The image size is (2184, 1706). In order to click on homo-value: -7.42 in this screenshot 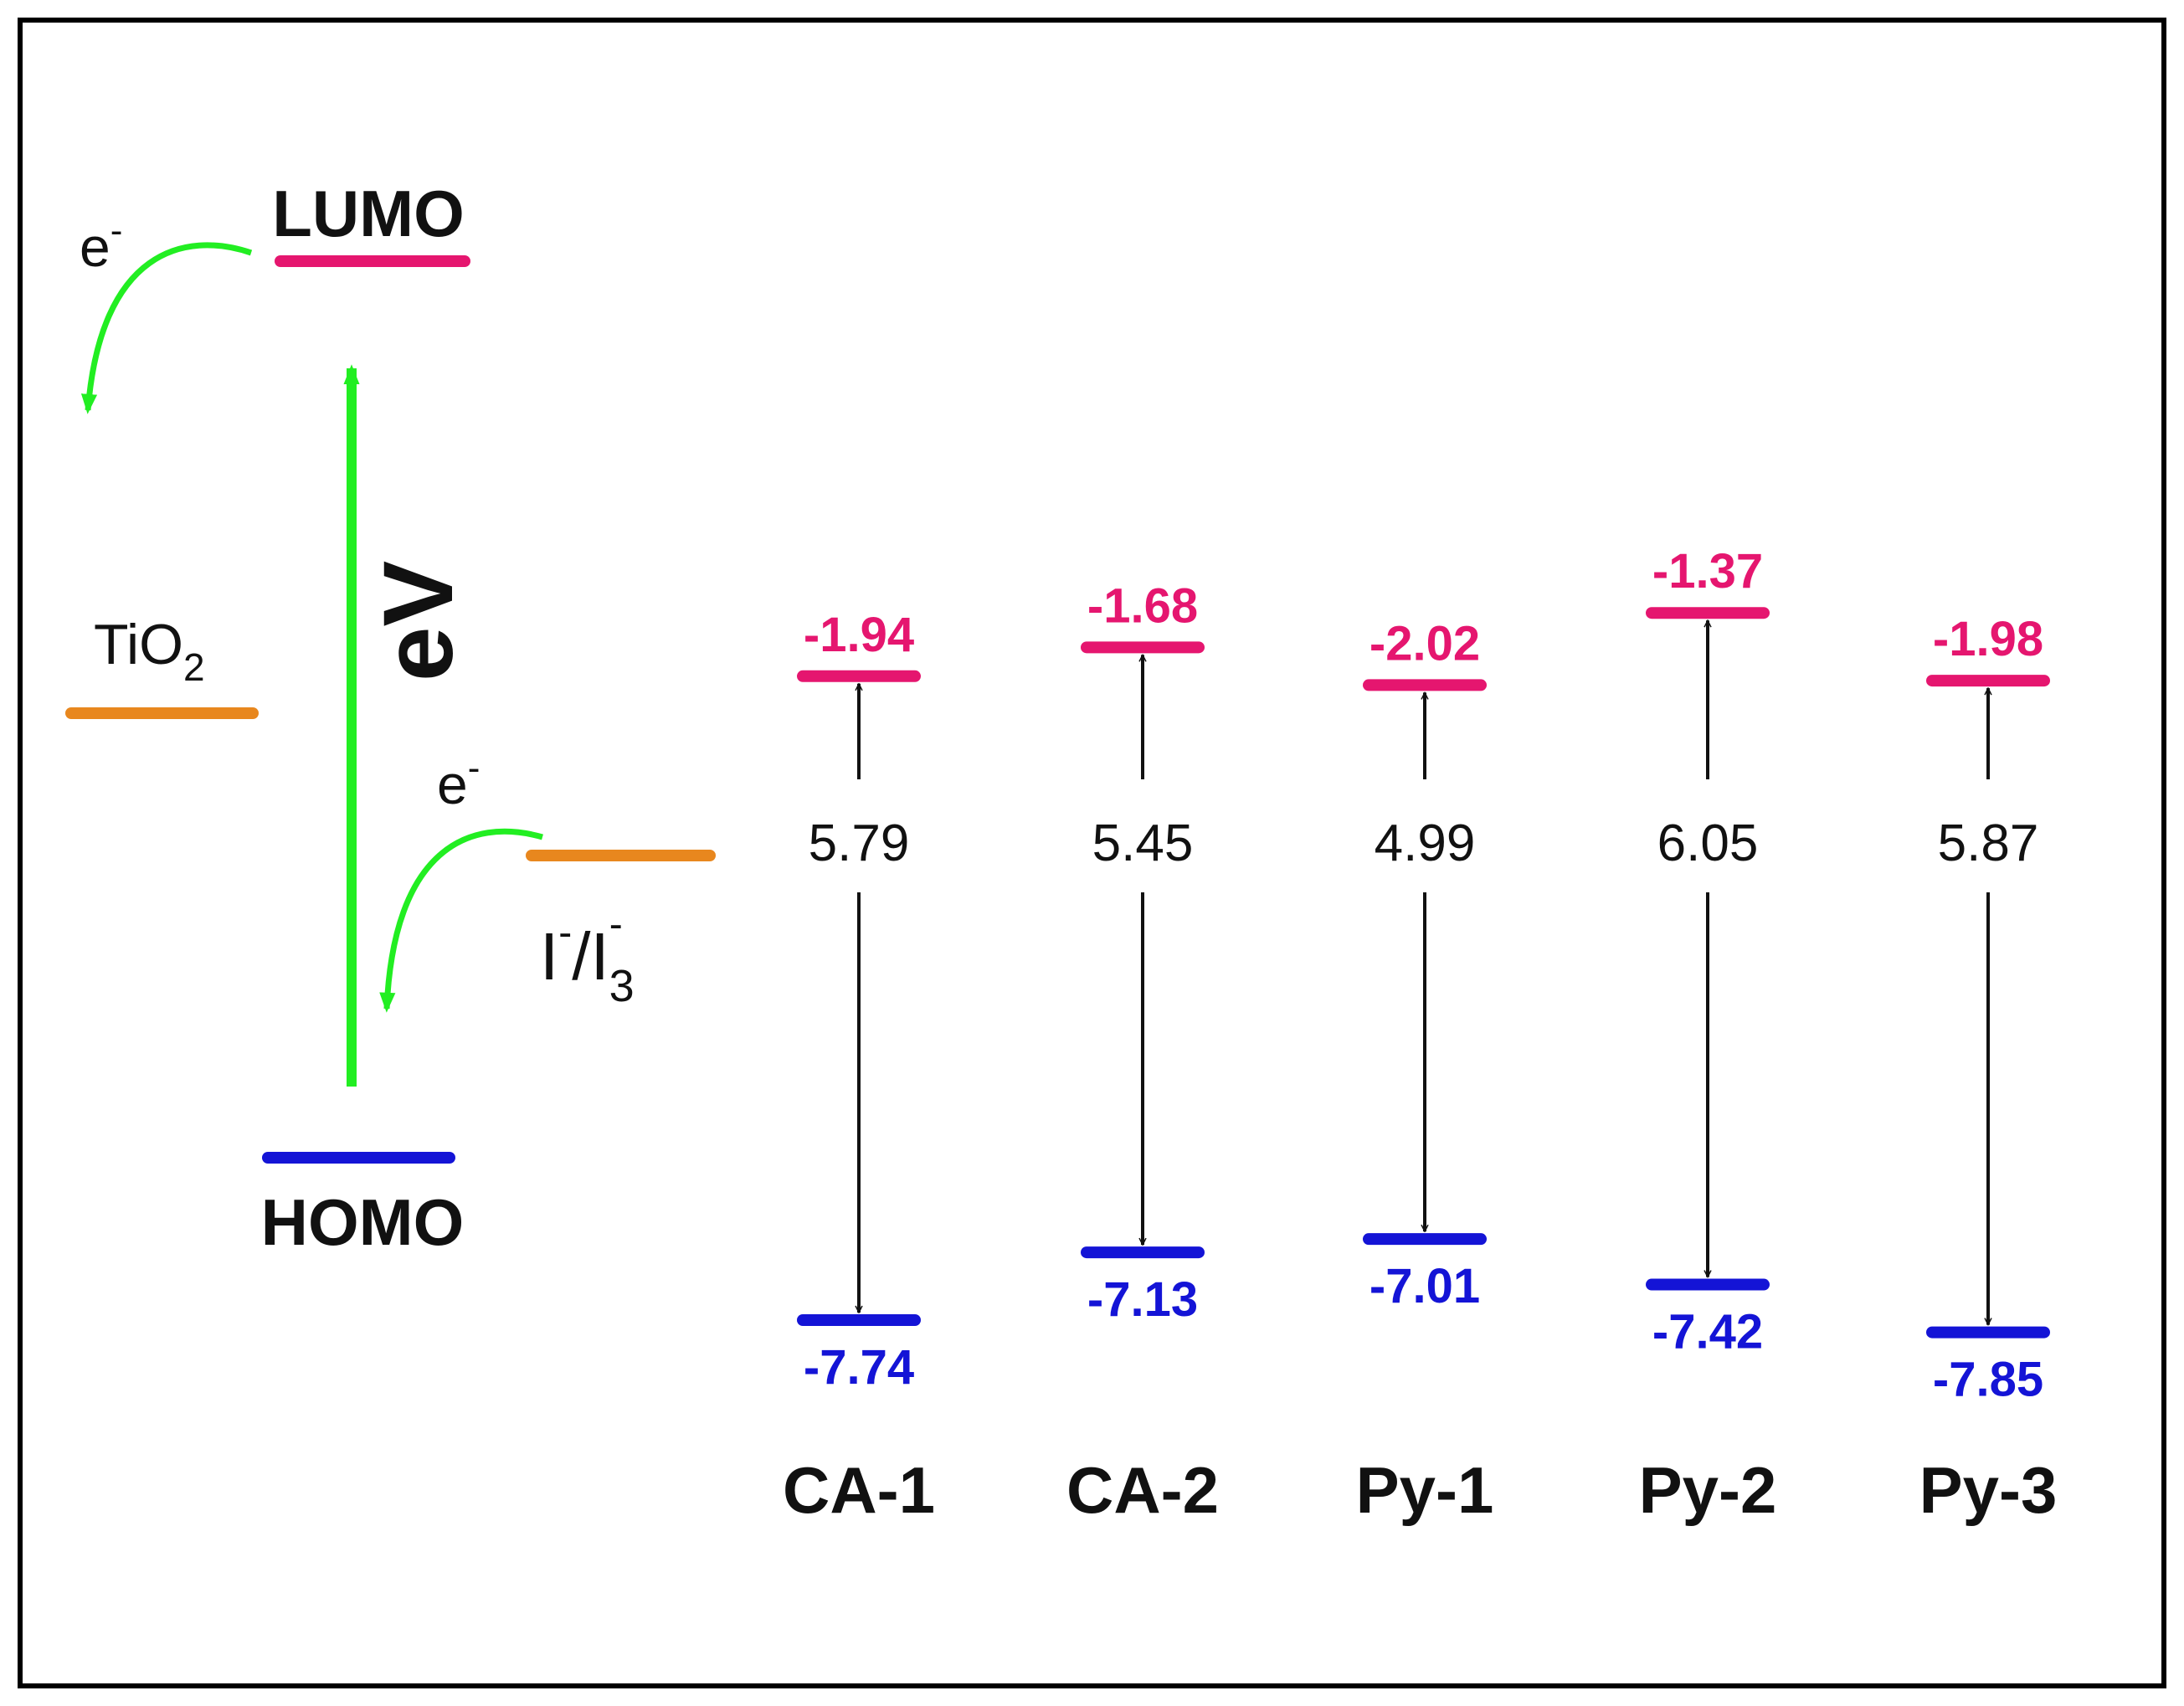, I will do `click(1707, 1332)`.